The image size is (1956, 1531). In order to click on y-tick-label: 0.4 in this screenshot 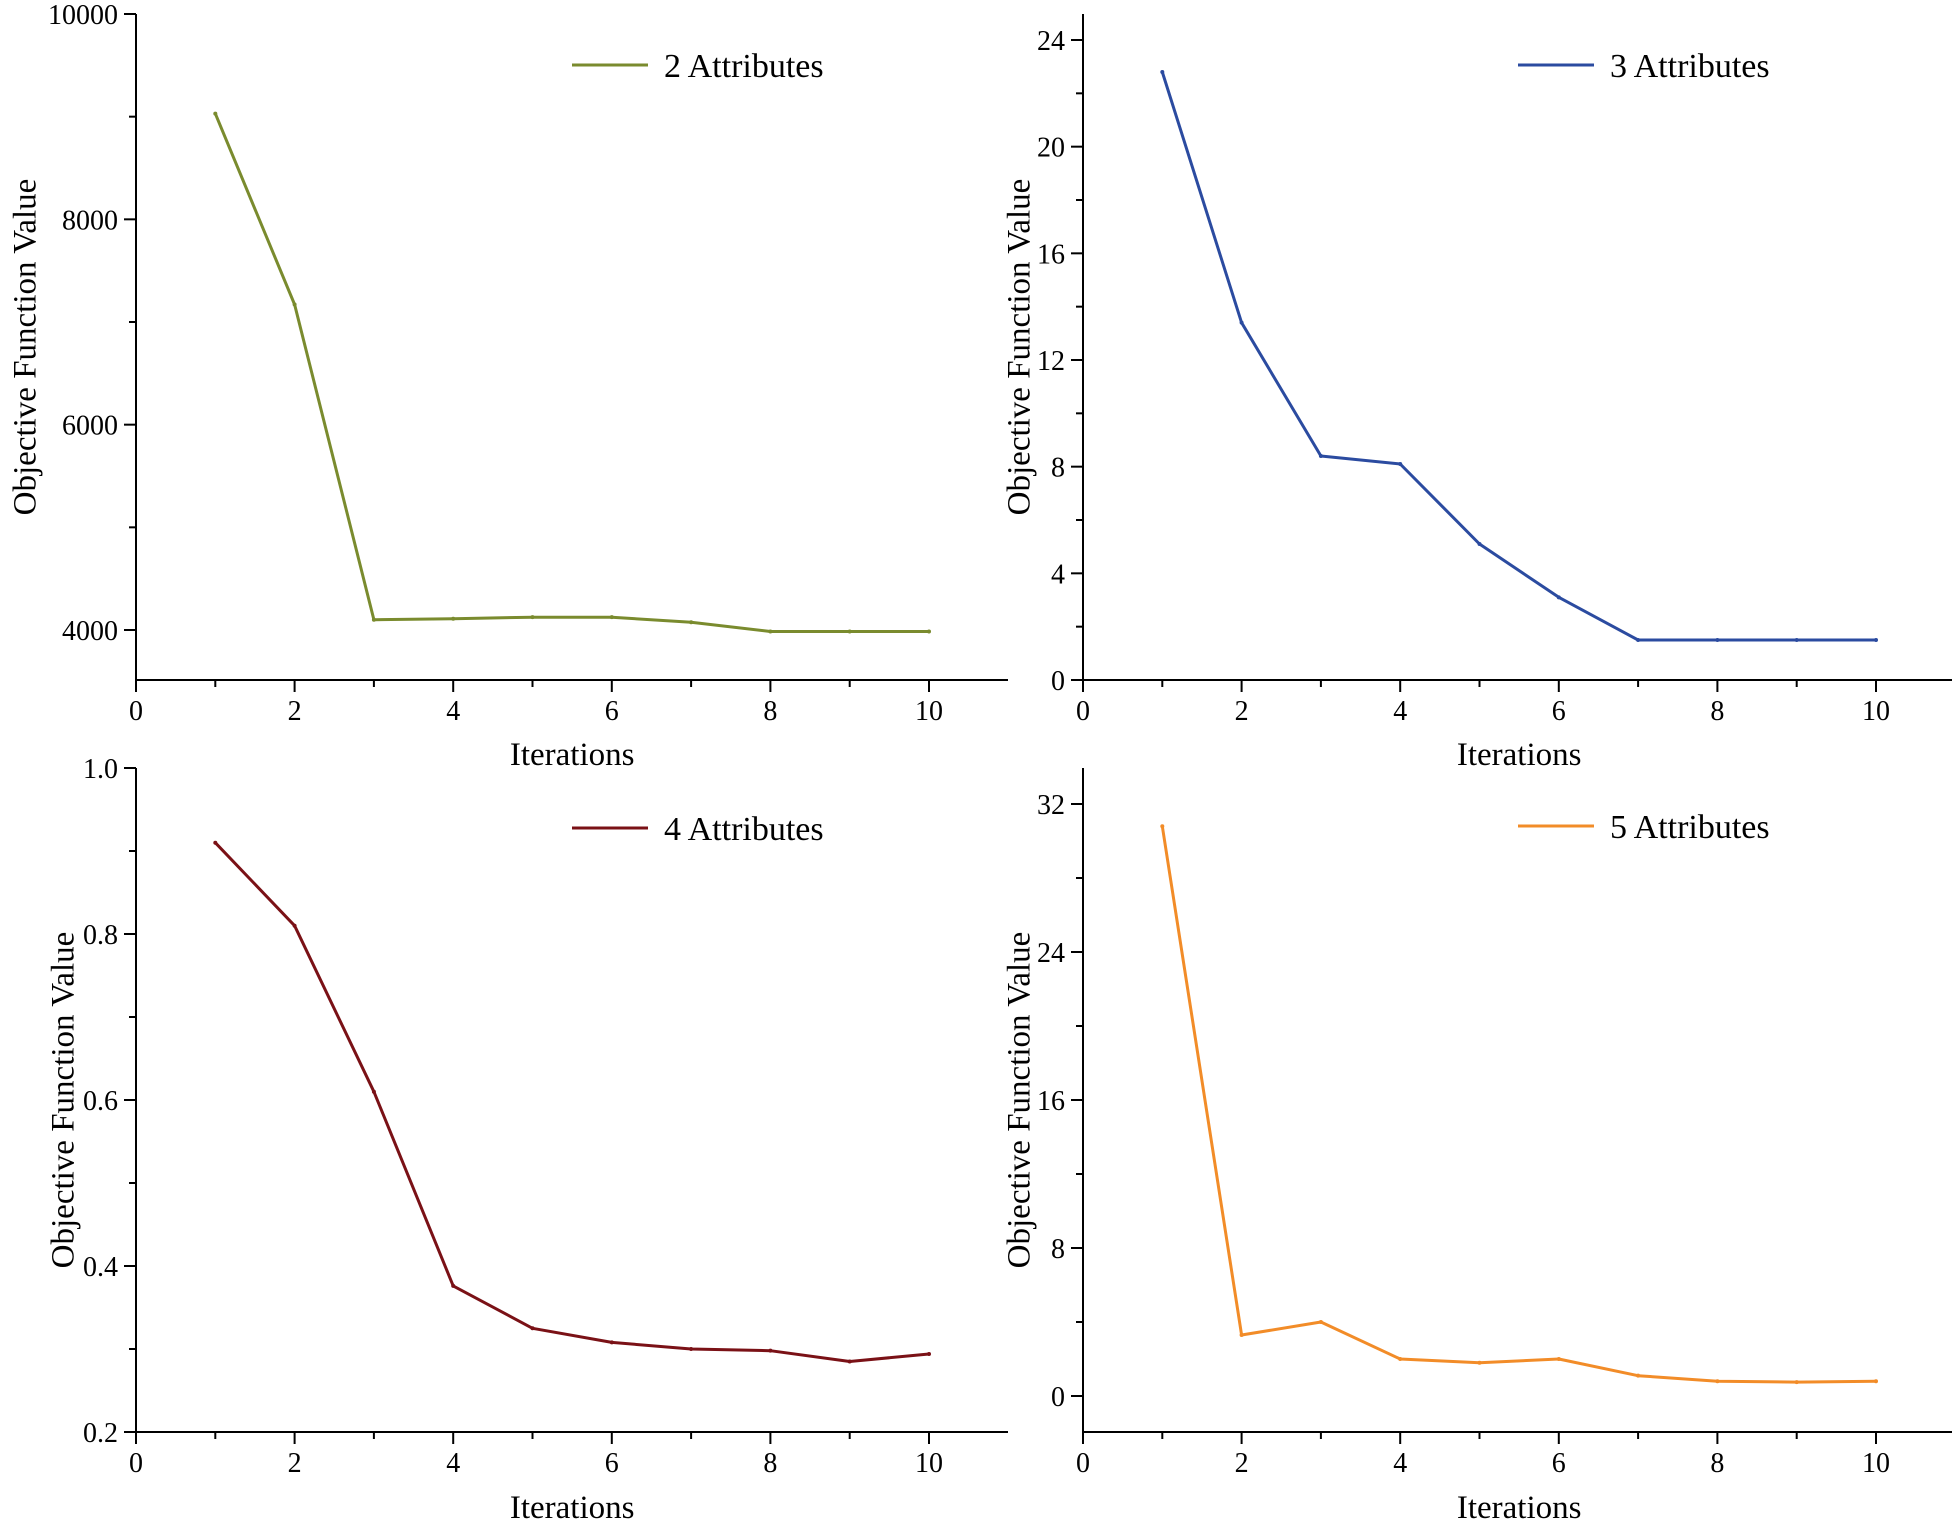, I will do `click(100, 1267)`.